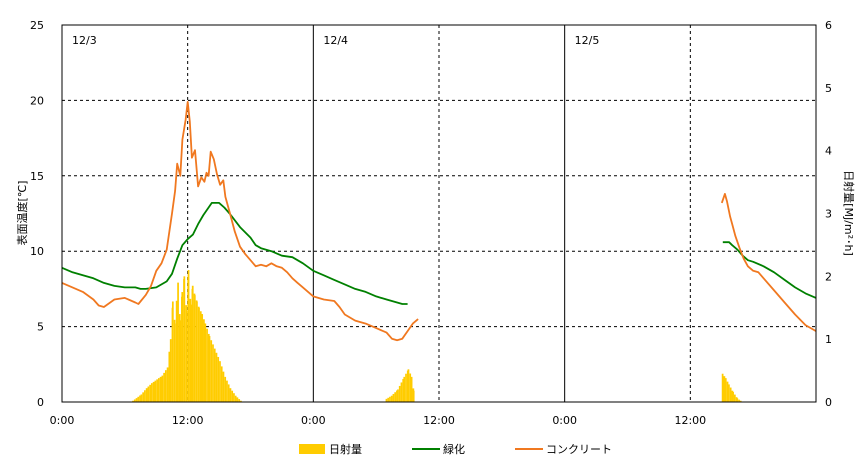 The image size is (865, 469). Describe the element at coordinates (37, 176) in the screenshot. I see `y-left-tick-label: 15` at that location.